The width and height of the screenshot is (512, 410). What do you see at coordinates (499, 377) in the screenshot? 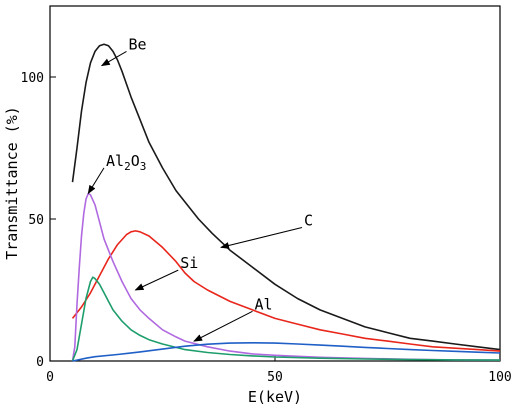
I see `x-tick-label: 100` at bounding box center [499, 377].